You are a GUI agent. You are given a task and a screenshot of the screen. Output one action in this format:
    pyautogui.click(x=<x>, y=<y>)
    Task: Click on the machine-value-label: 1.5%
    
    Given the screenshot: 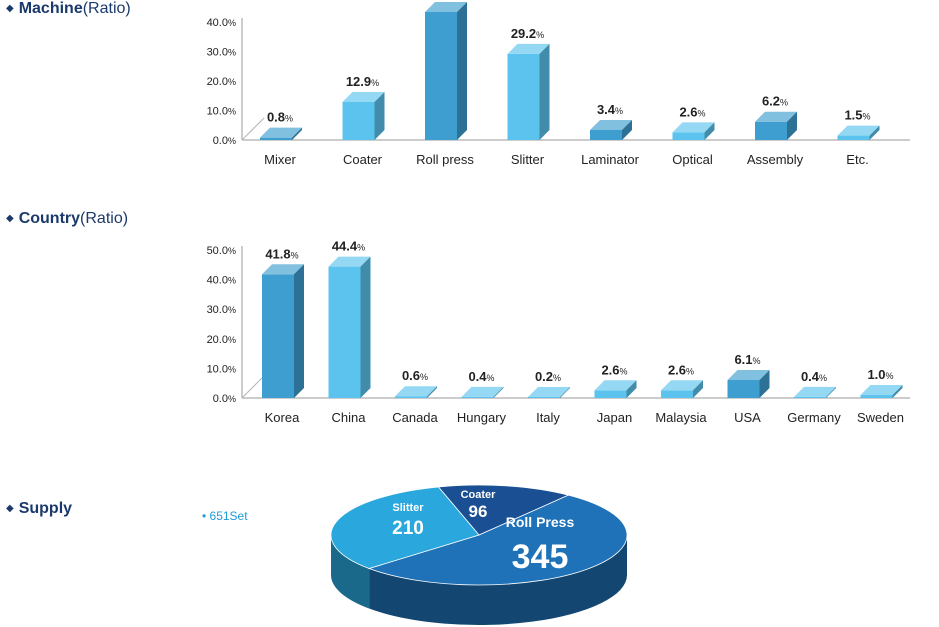 What is the action you would take?
    pyautogui.click(x=857, y=115)
    